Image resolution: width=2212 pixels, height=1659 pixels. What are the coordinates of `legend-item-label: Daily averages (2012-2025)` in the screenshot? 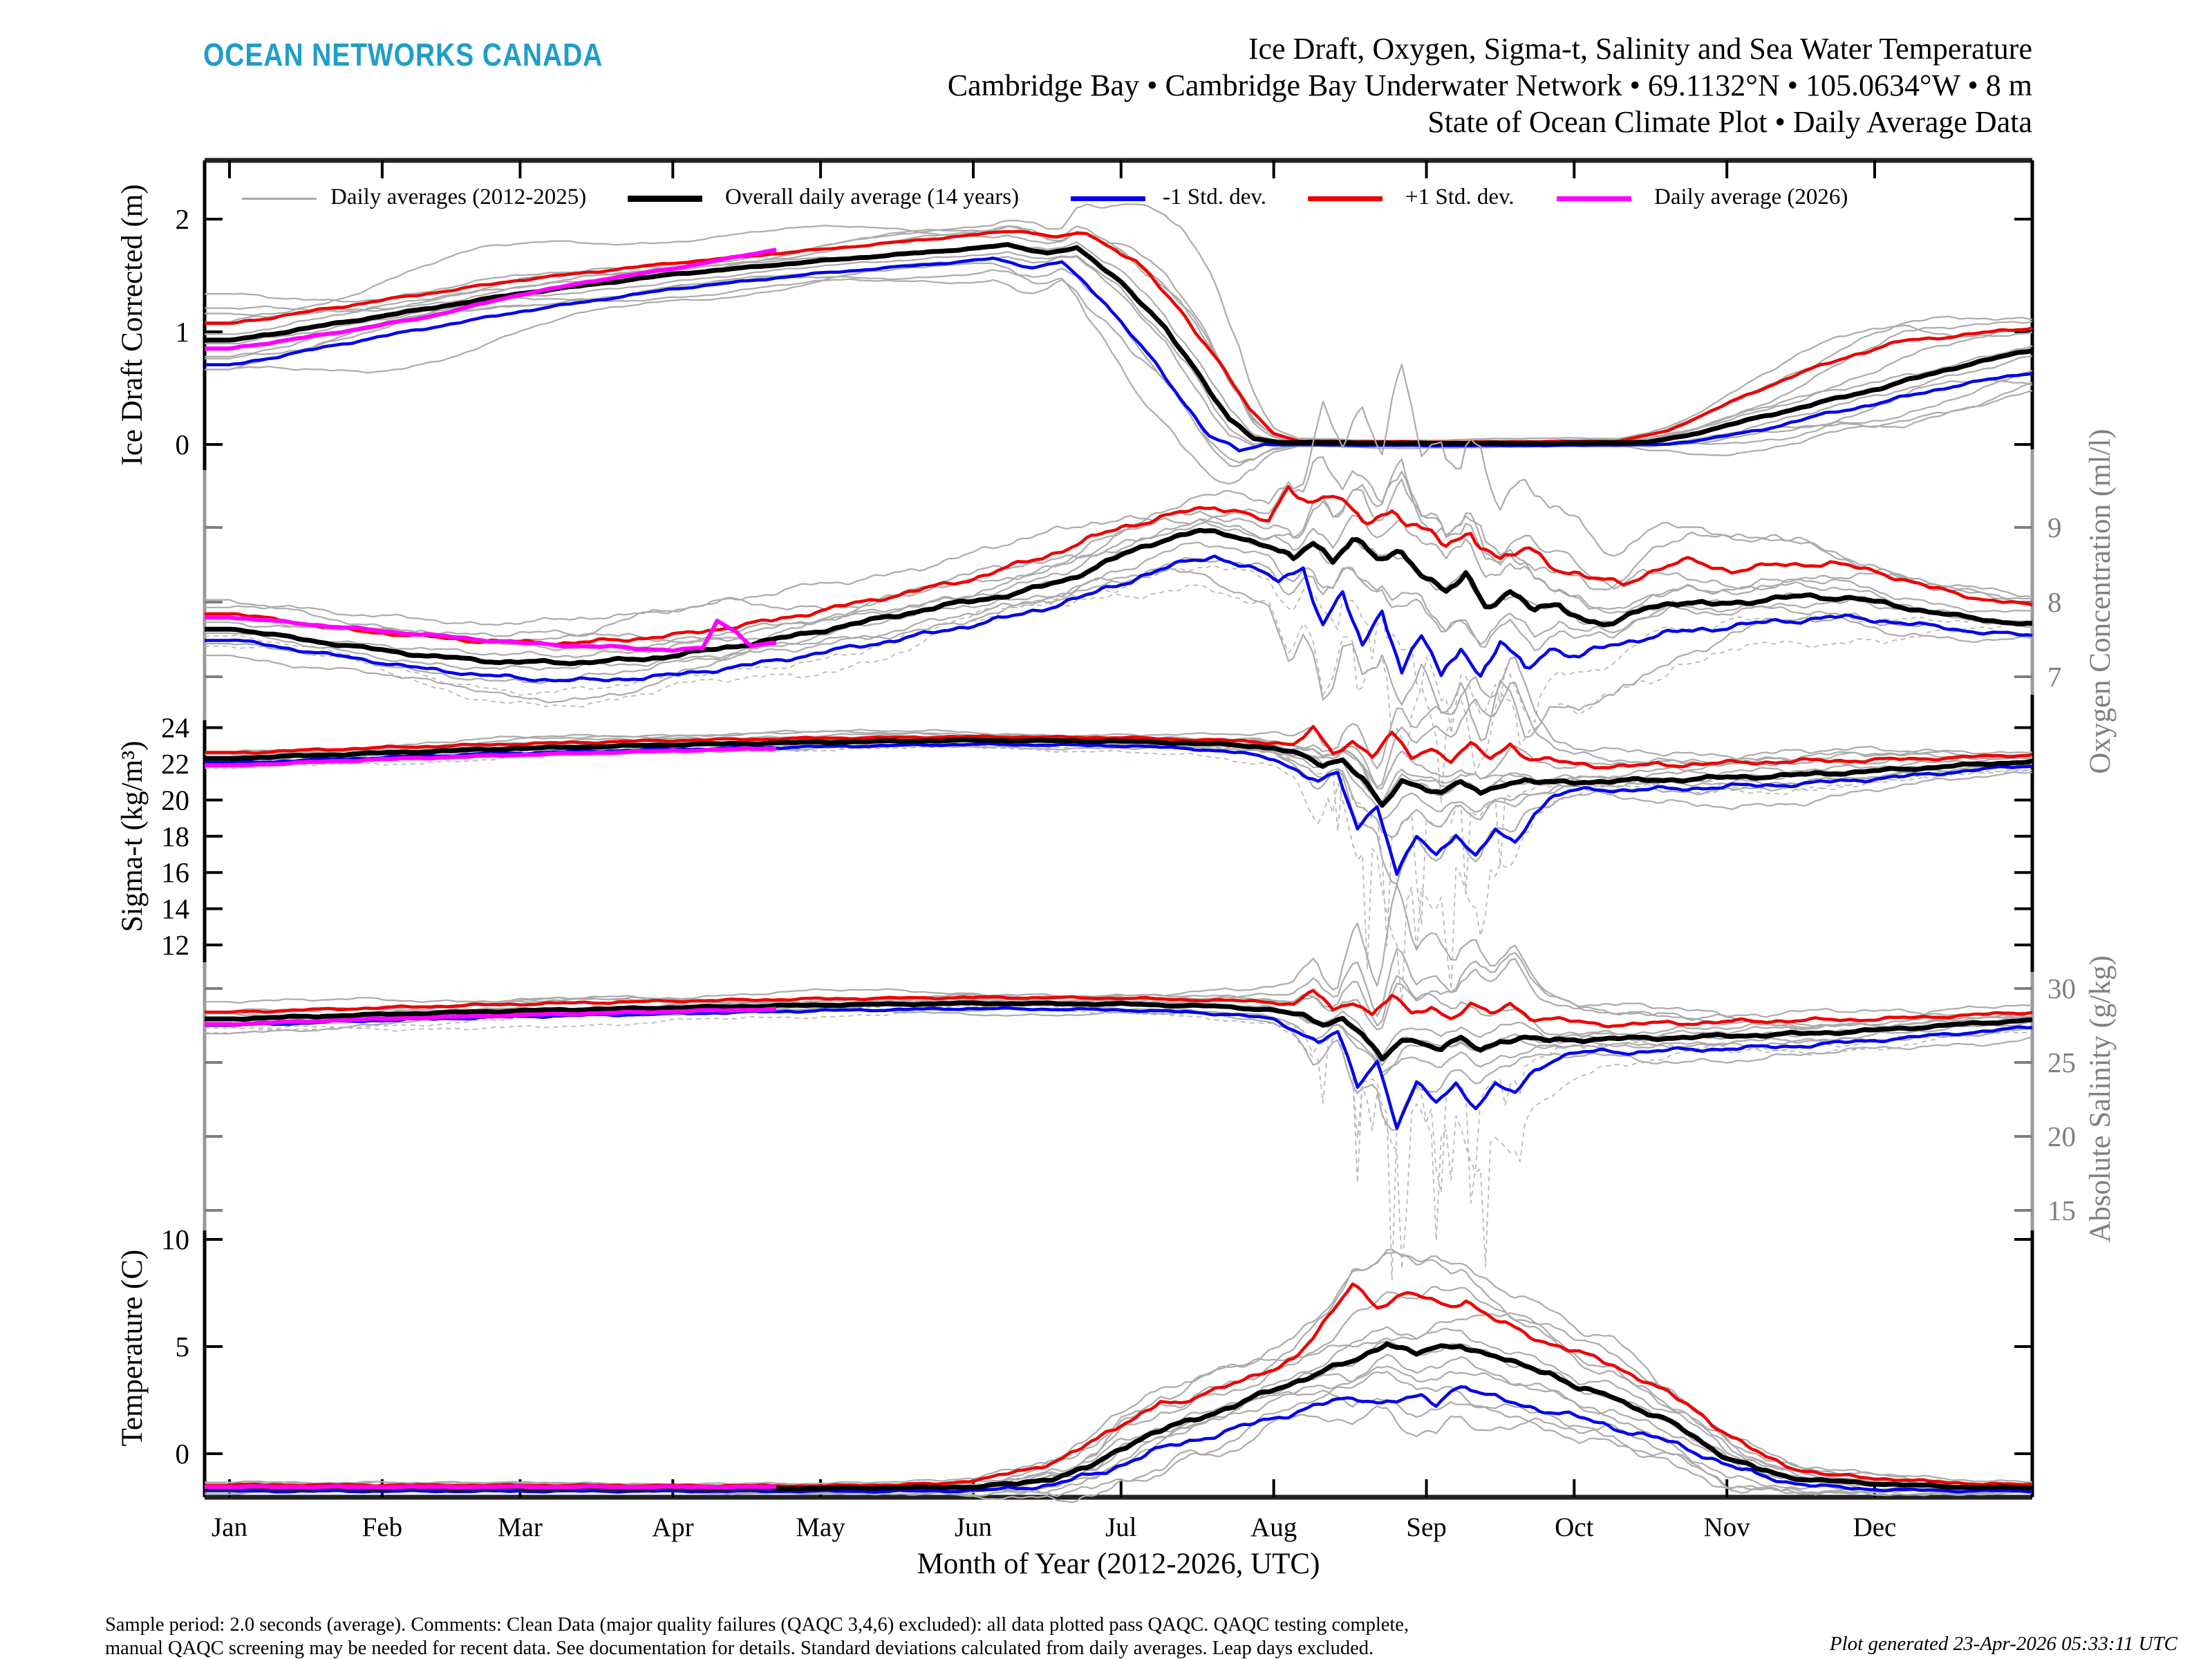 It's located at (459, 197).